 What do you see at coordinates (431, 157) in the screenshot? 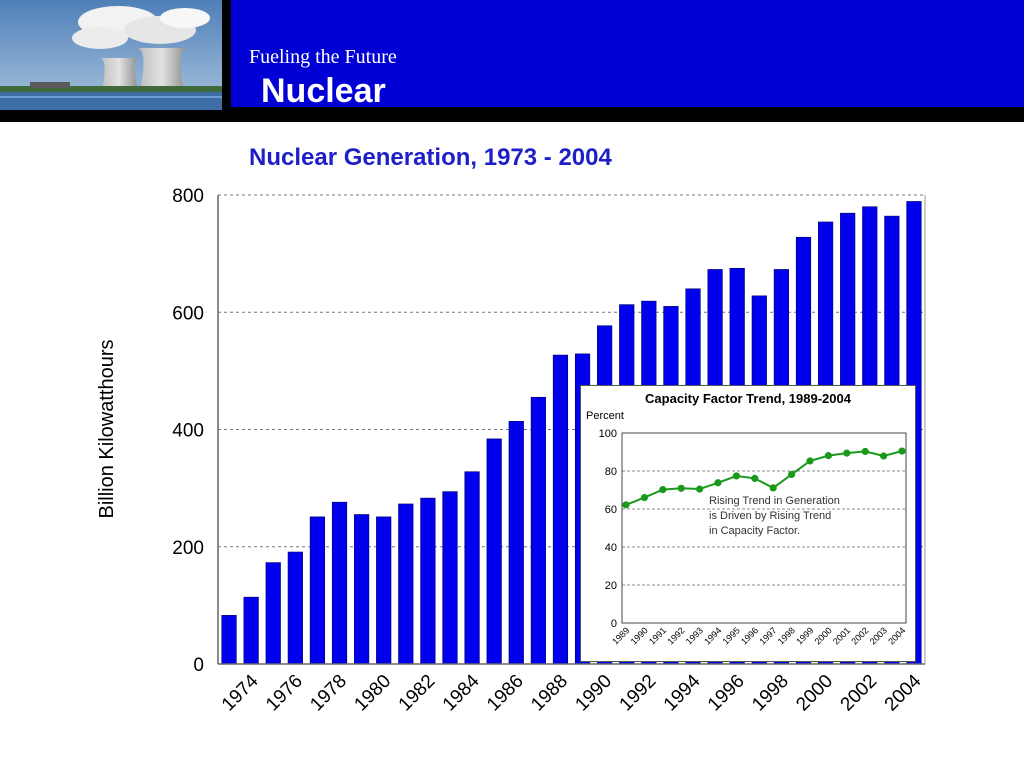
I see `chart-title: Nuclear Generation, 1973 - 2004` at bounding box center [431, 157].